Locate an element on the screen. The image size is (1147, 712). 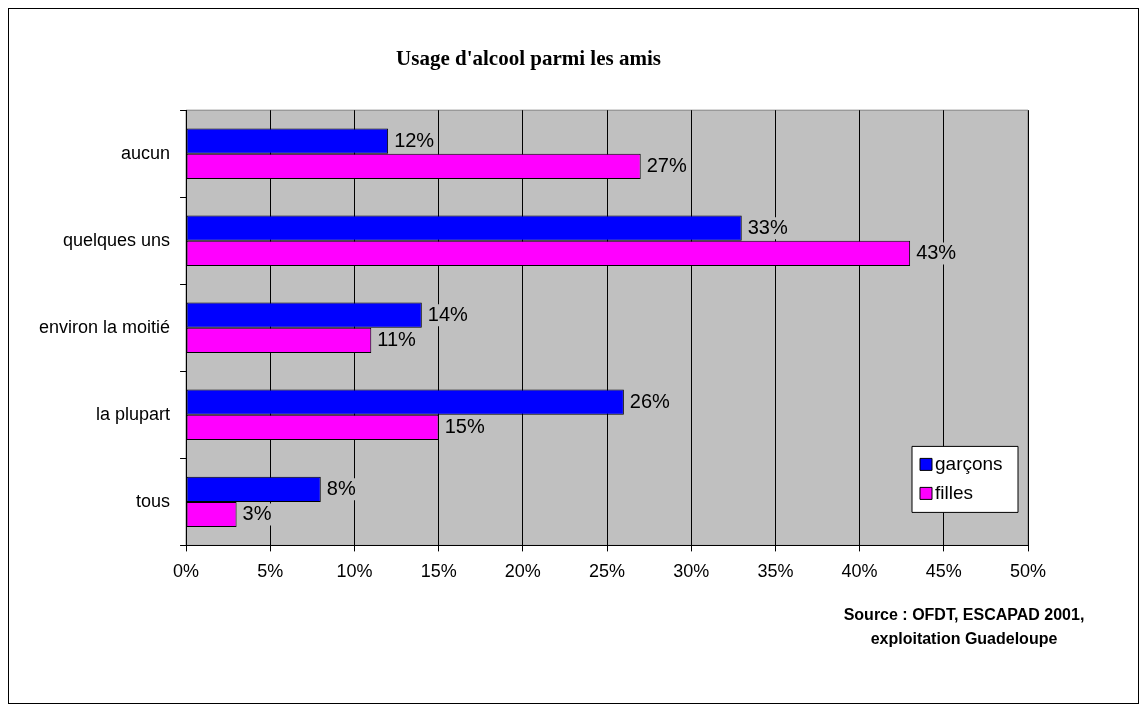
y-tick-label: tous is located at coordinates (153, 500).